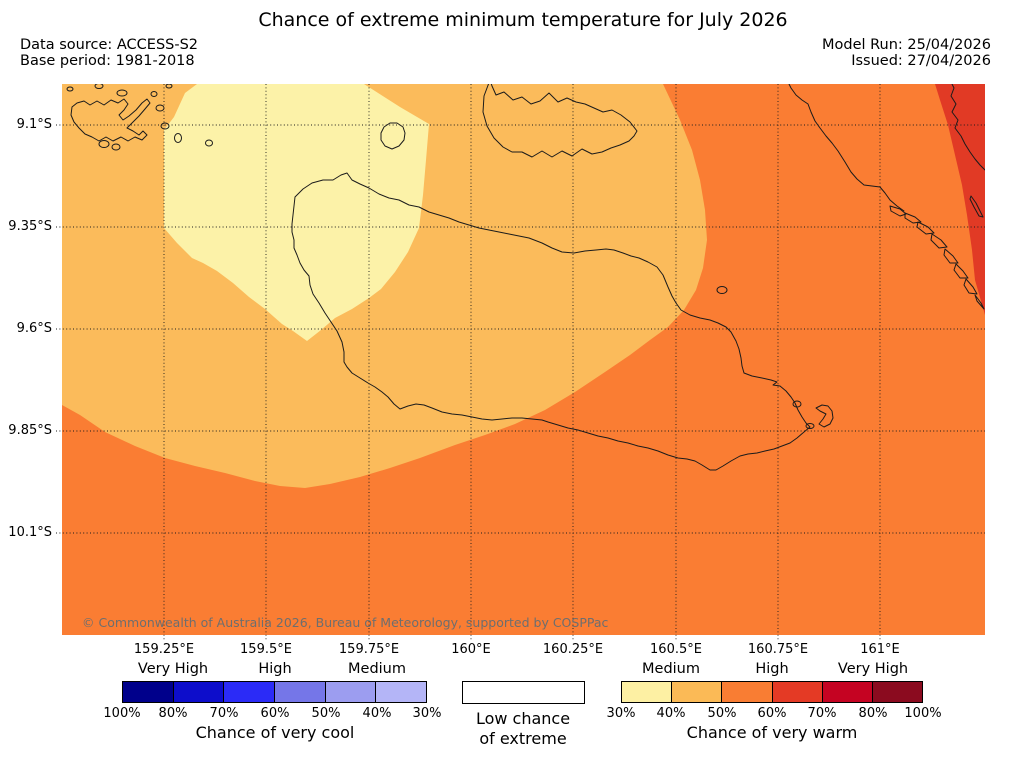  What do you see at coordinates (873, 713) in the screenshot?
I see `warm-tick: 80%` at bounding box center [873, 713].